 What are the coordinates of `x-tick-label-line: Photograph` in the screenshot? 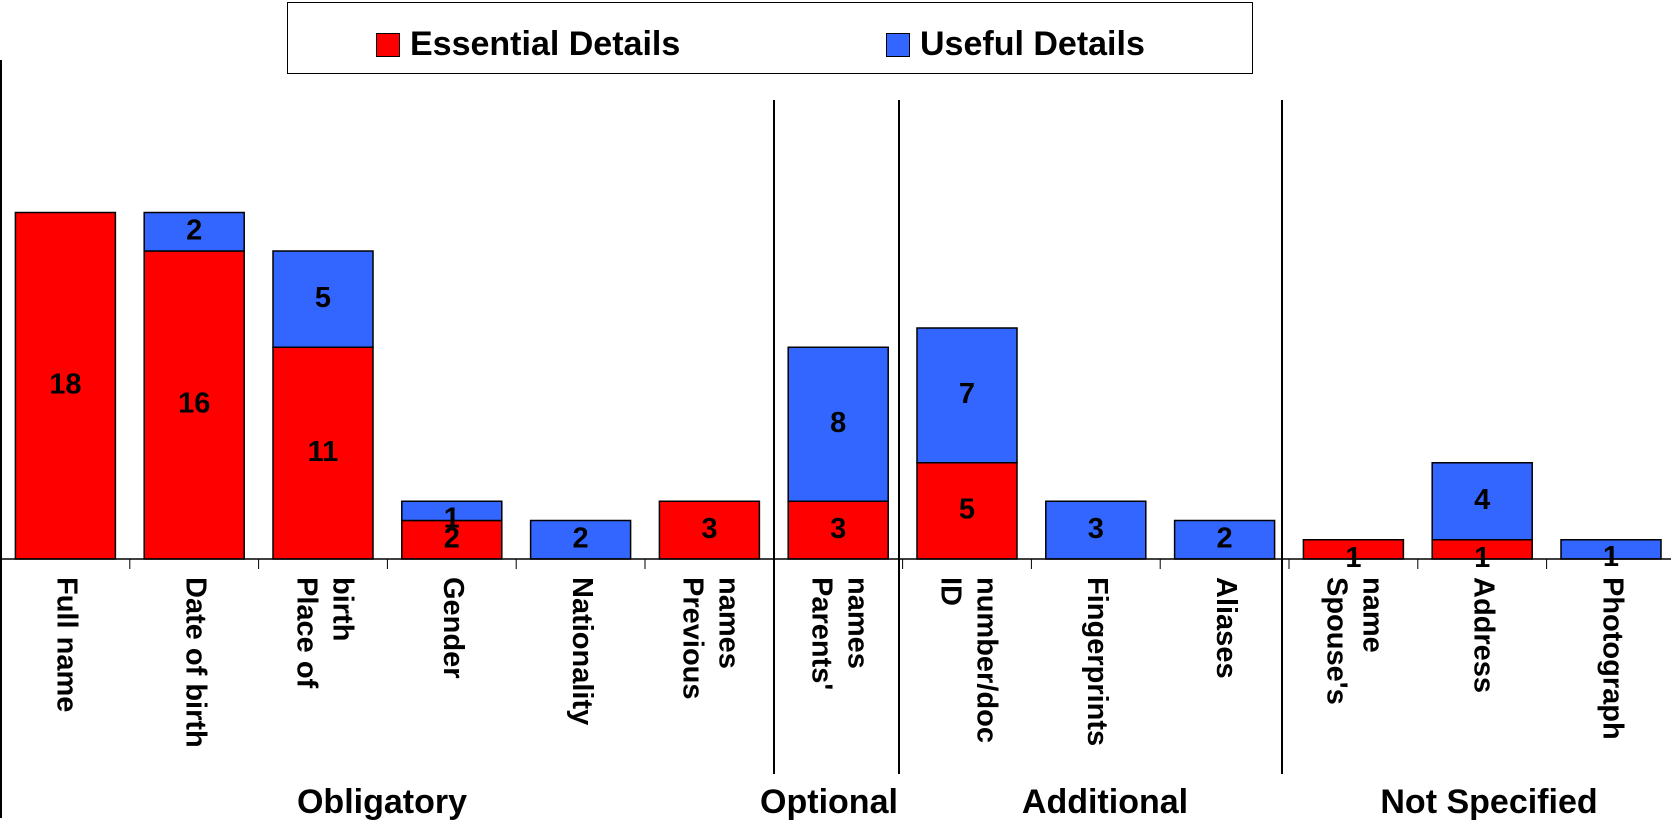 It's located at (1612, 658).